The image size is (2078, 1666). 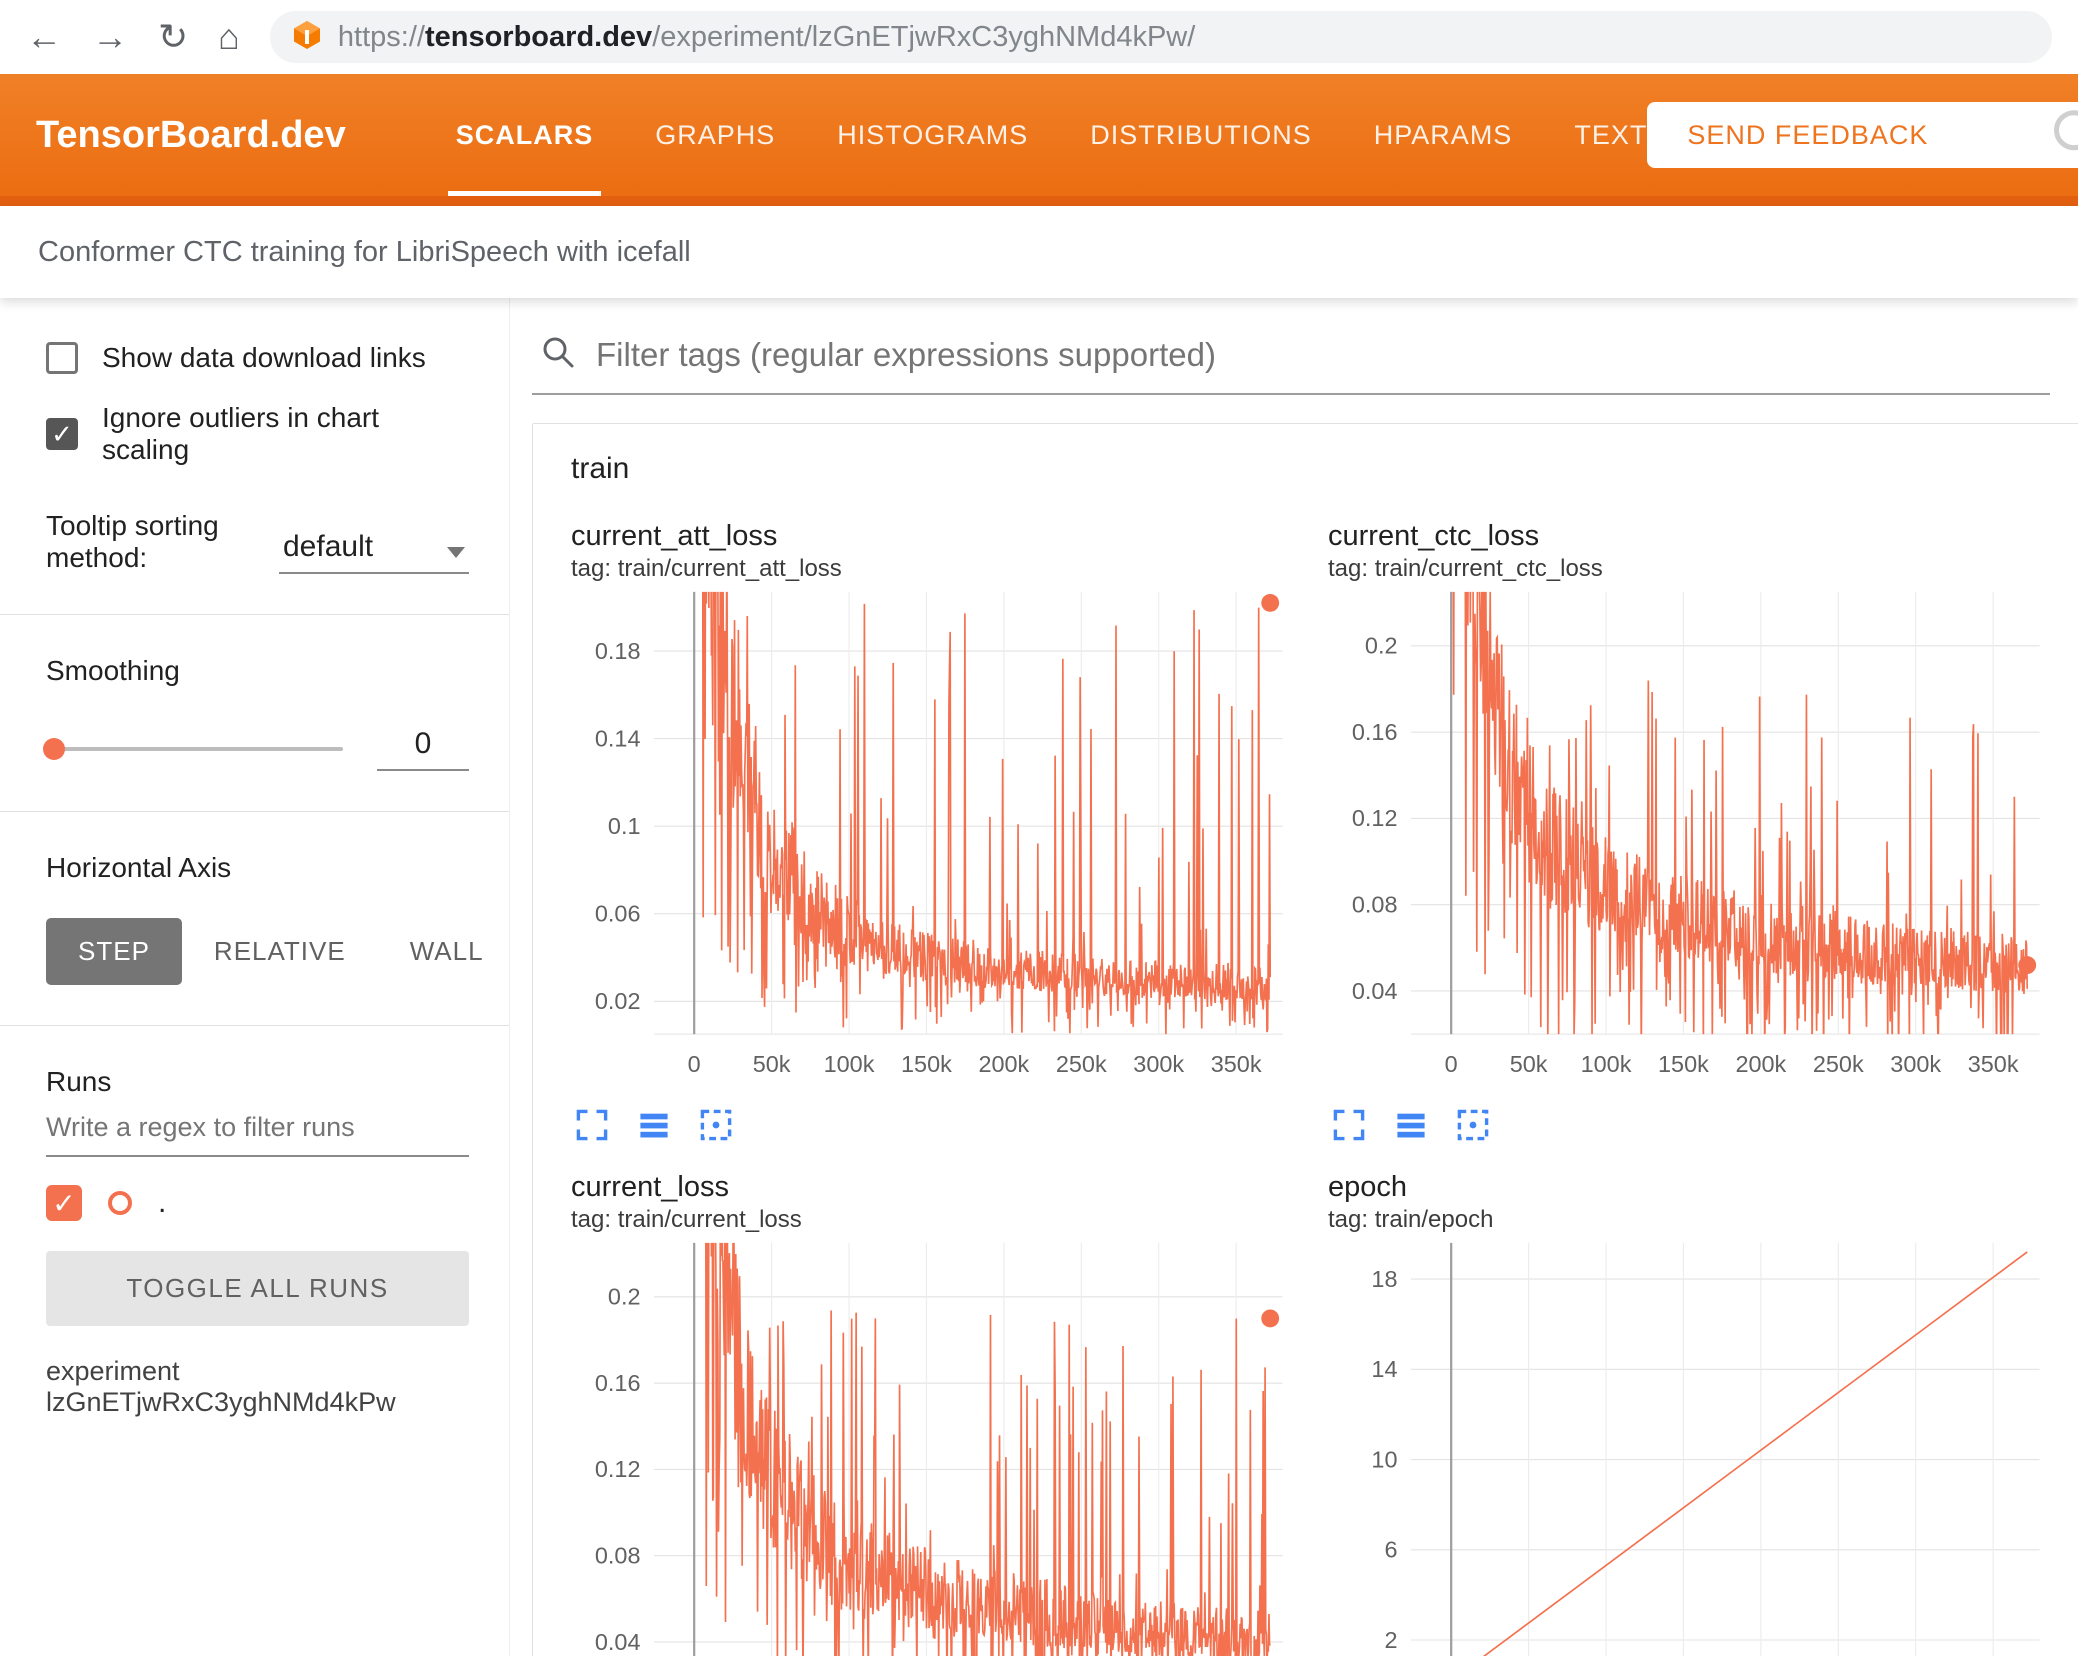 What do you see at coordinates (1411, 1219) in the screenshot?
I see `chart-tag: tag: train/epoch` at bounding box center [1411, 1219].